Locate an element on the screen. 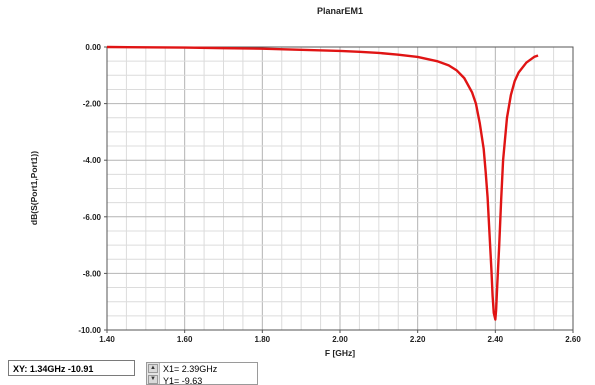  y-axis-label: dB(S(Port1,Port1)) is located at coordinates (34, 188).